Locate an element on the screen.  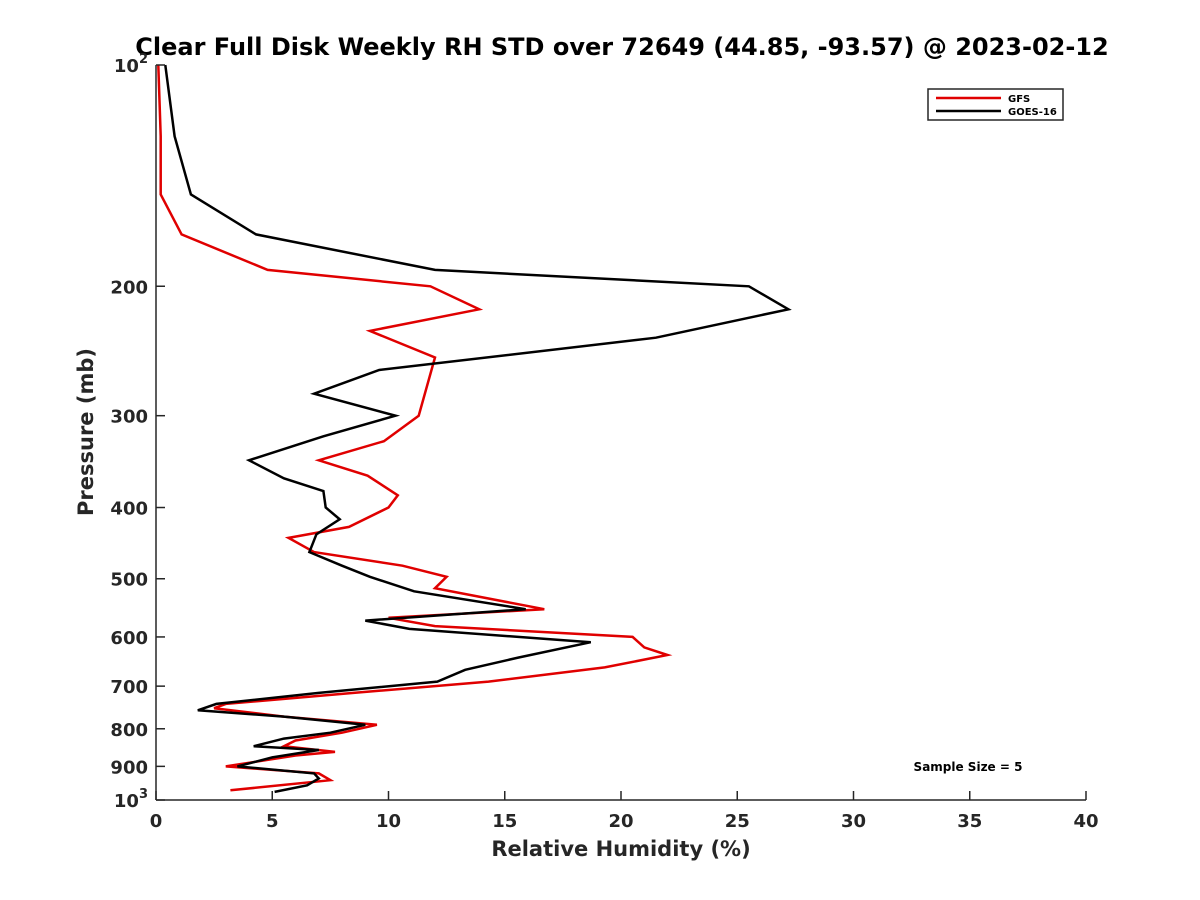
y-axis-label: Pressure (mb) is located at coordinates (86, 432).